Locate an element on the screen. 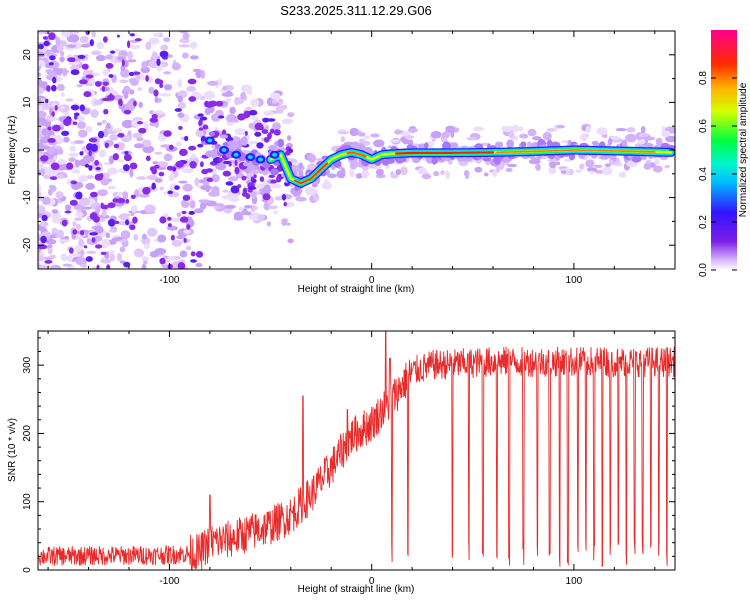  x-tick-label: -100 is located at coordinates (169, 280).